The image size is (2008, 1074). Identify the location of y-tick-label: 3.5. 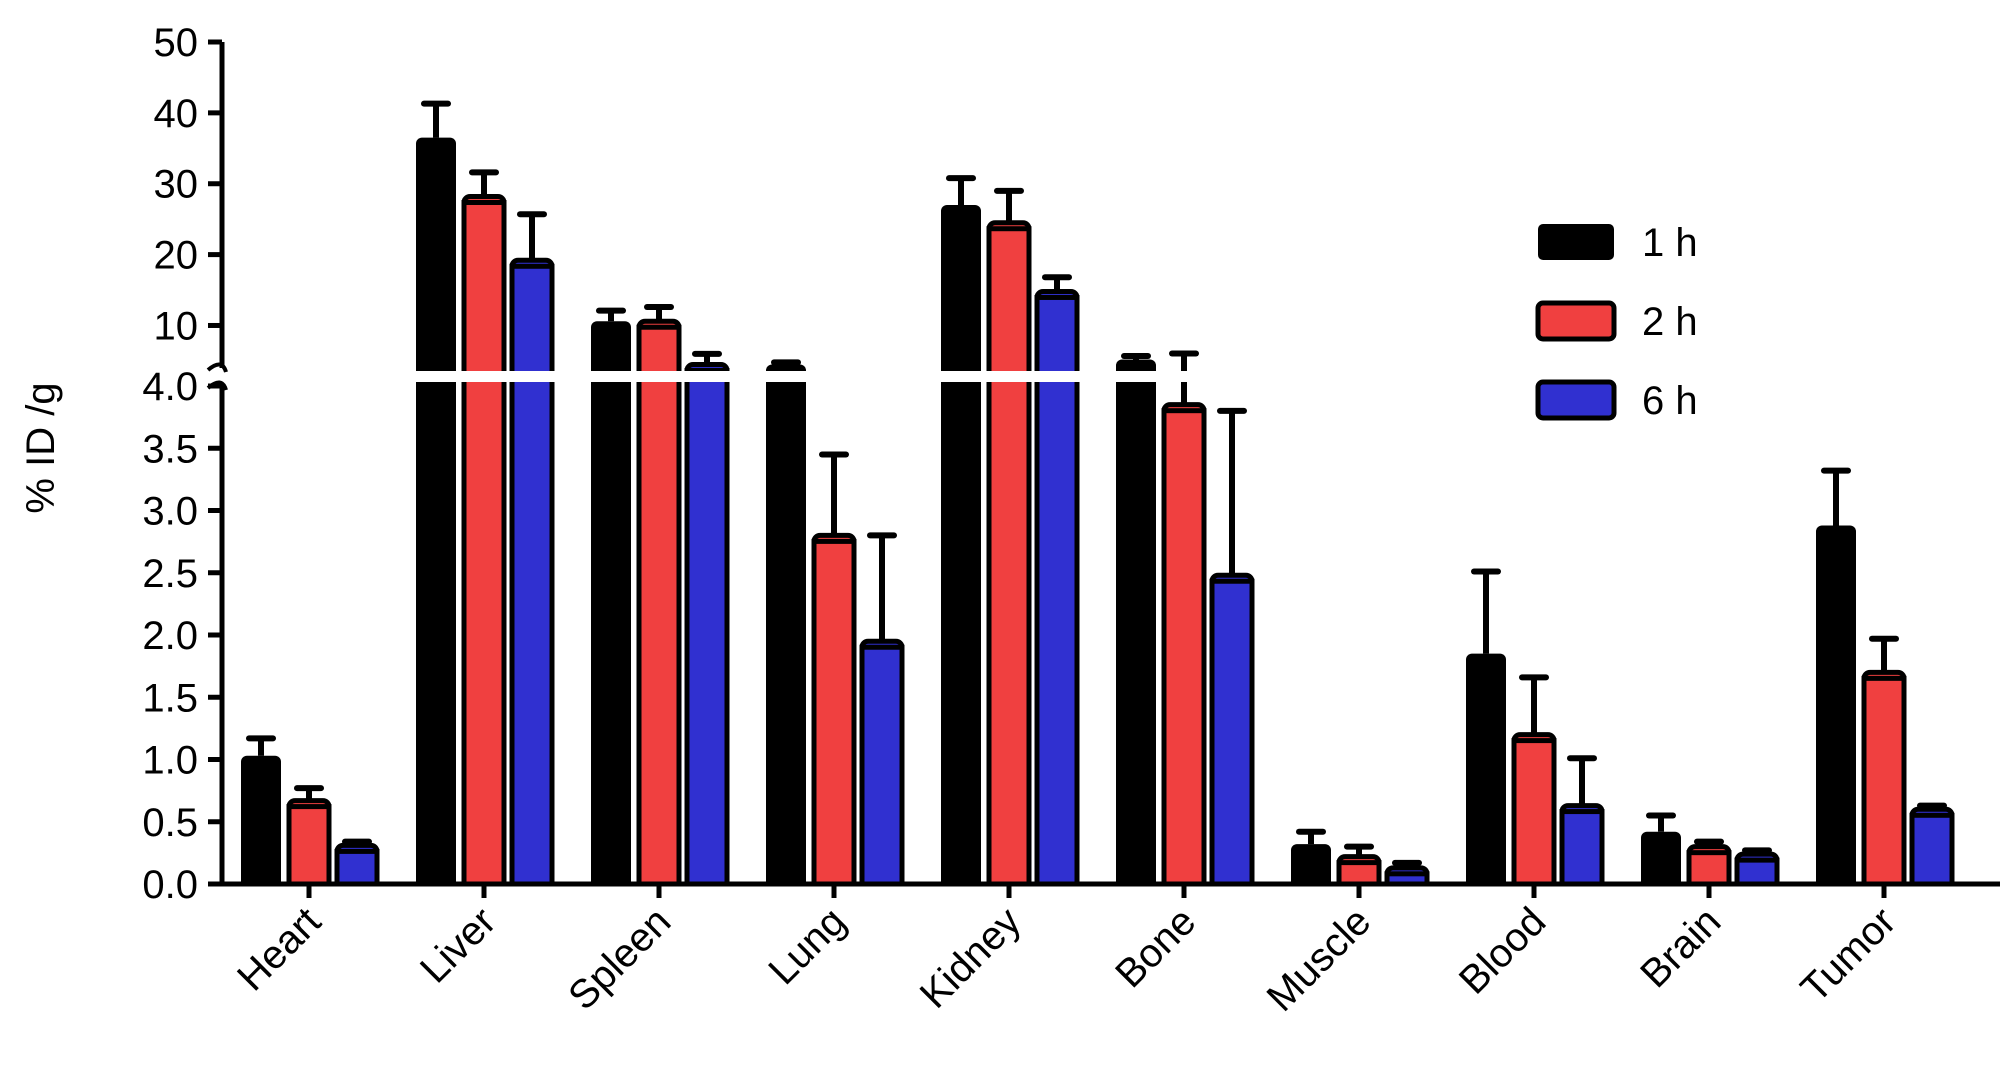
(170, 449).